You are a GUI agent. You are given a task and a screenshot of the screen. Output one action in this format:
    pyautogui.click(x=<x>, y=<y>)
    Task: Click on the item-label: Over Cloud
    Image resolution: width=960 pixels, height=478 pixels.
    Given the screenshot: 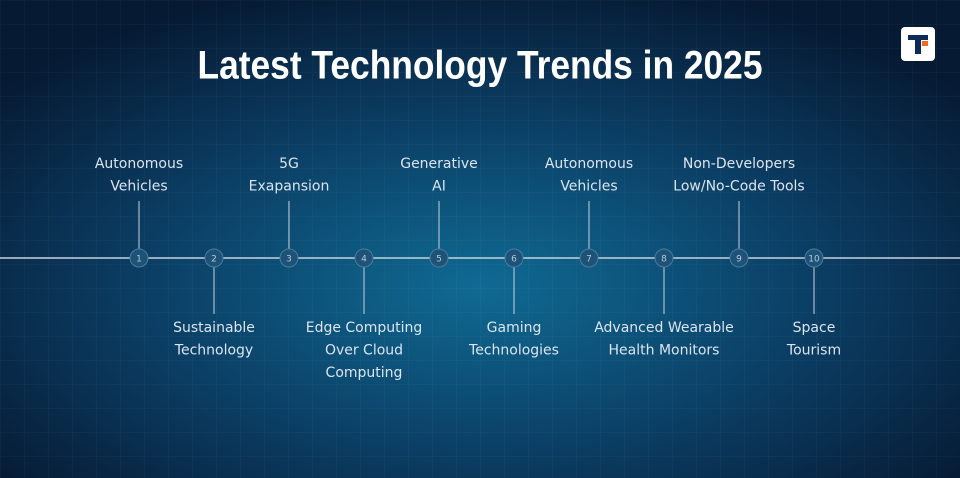 What is the action you would take?
    pyautogui.click(x=364, y=351)
    